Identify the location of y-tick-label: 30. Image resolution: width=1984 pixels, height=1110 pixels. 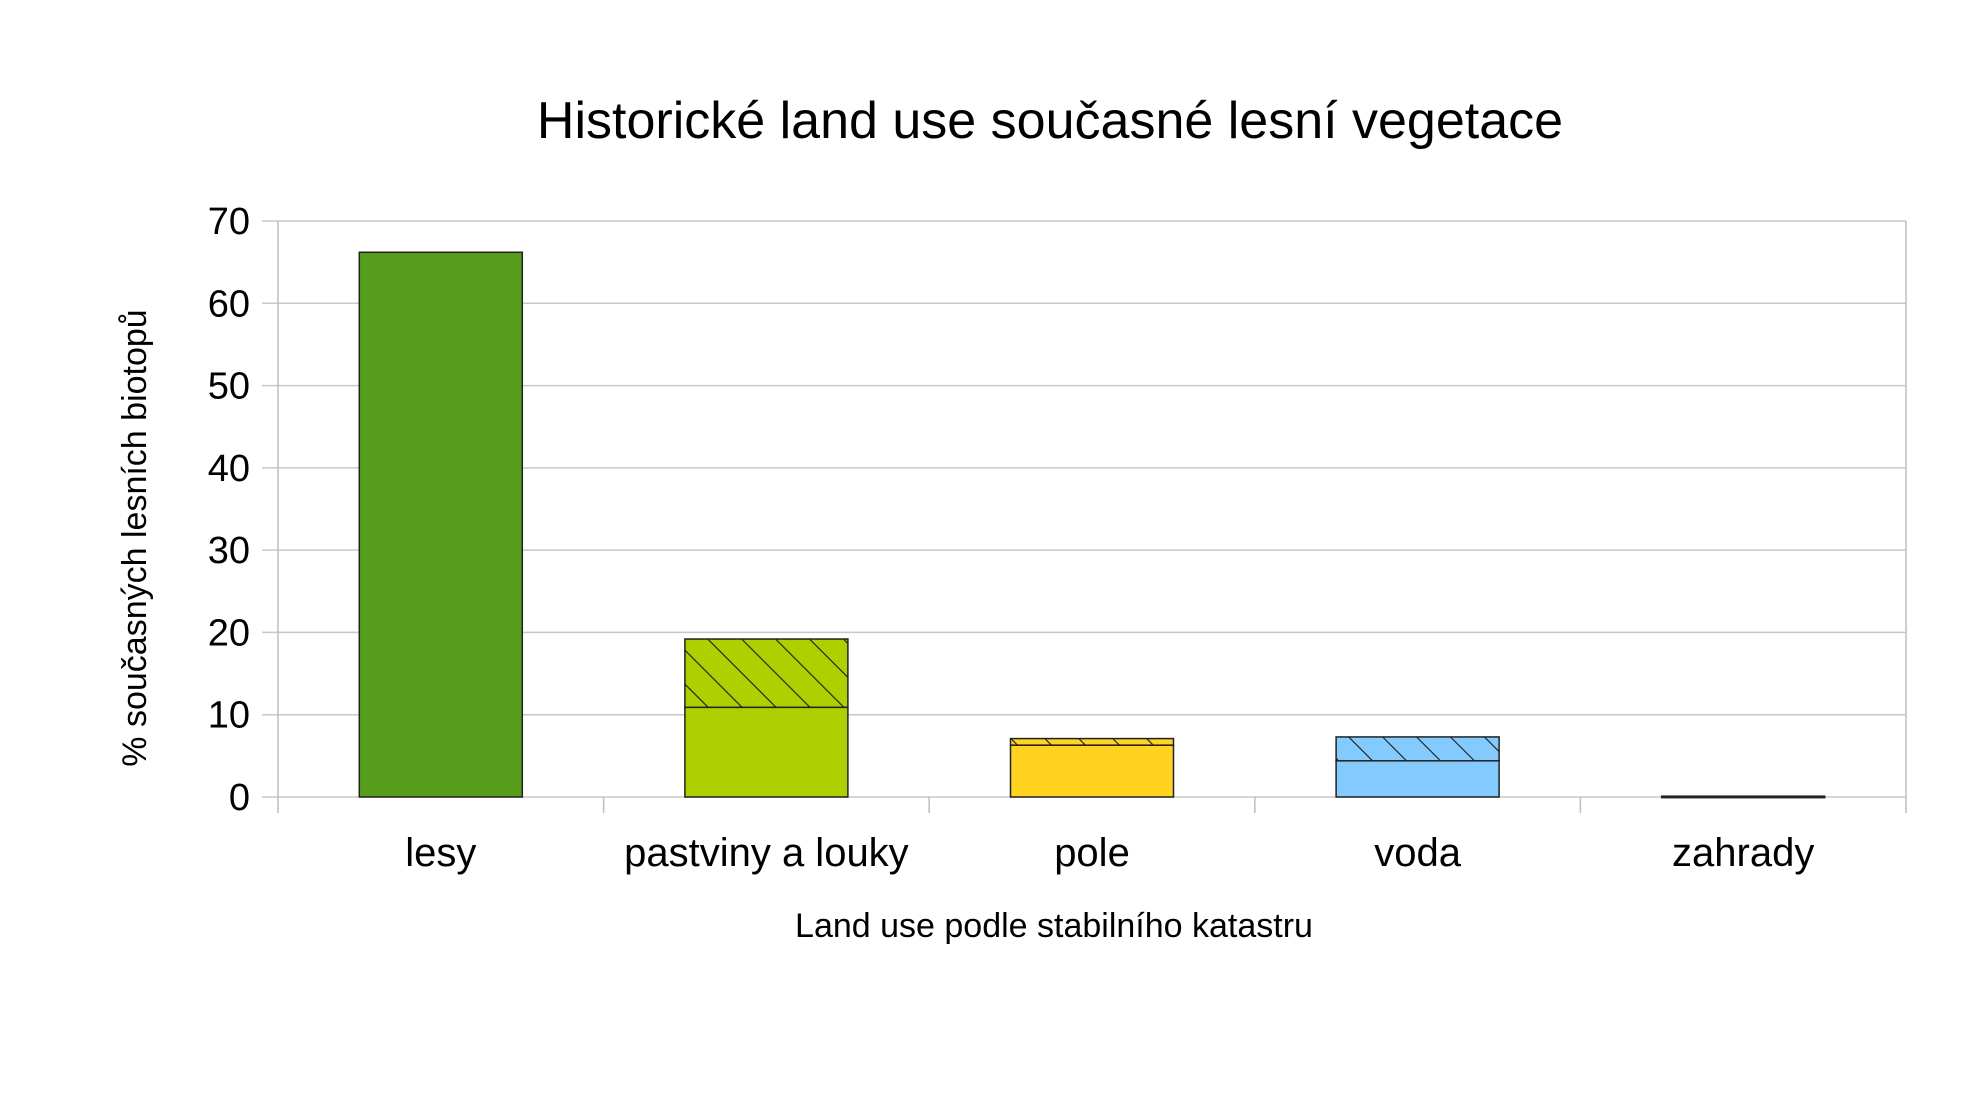
(229, 551).